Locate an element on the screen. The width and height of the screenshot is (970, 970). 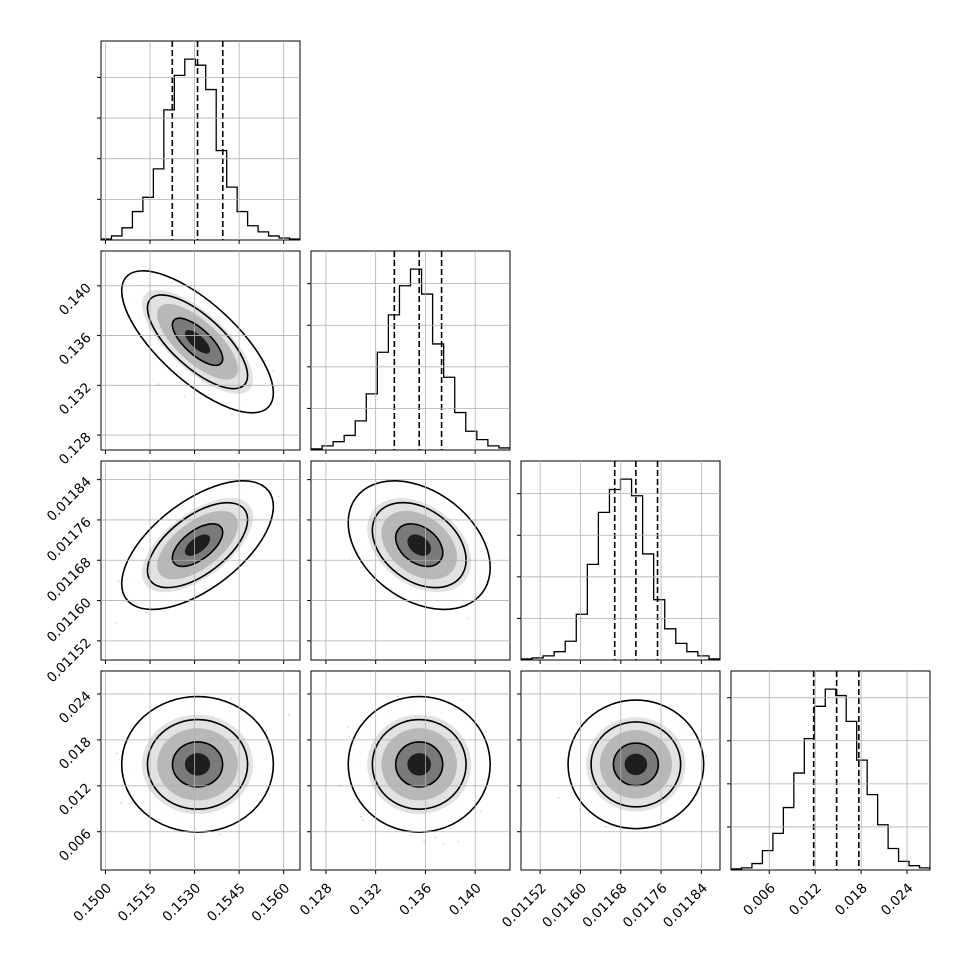
panel-3-3: 0.006 0.012 0.018 0.024 is located at coordinates (830, 794).